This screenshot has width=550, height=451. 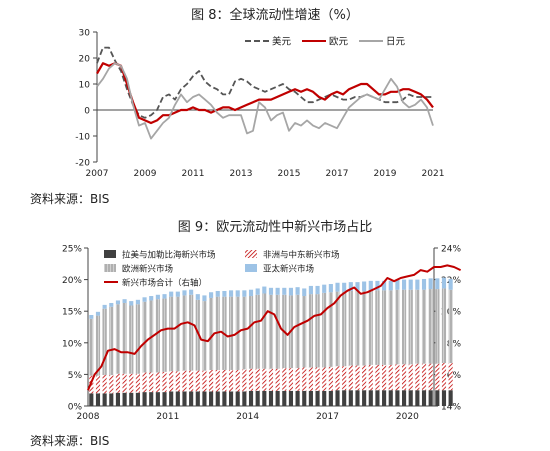 I want to click on y-tick-label: 30, so click(x=85, y=34).